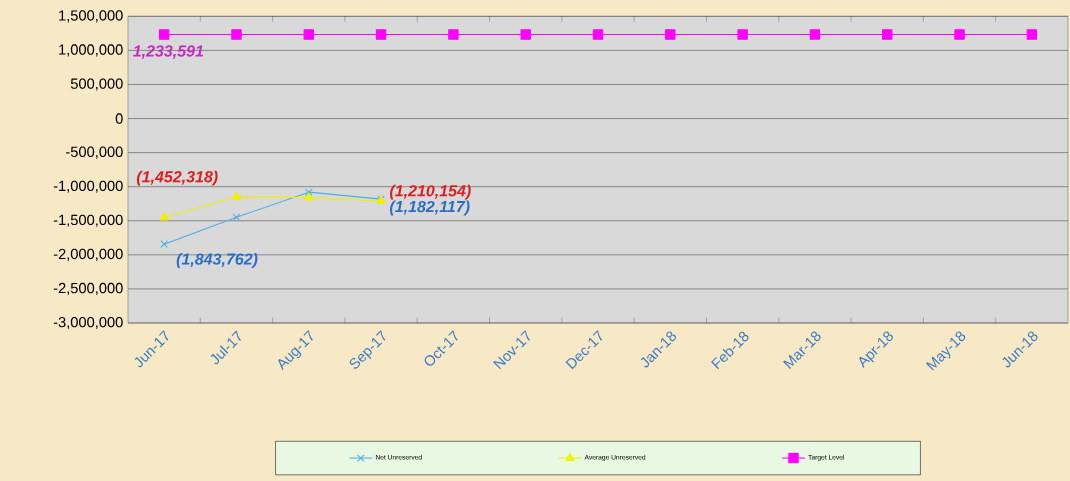 This screenshot has height=481, width=1070. I want to click on y-tick-label: -2,500,000, so click(88, 288).